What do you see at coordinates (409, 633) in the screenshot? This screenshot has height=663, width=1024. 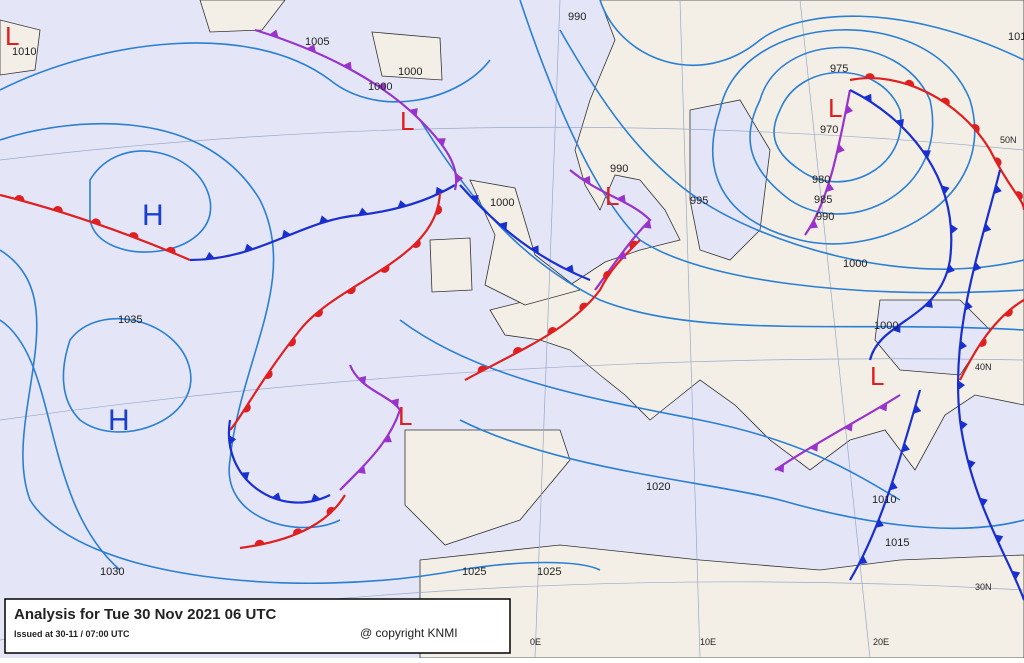 I see `caption-copyright: @ copyright KNMI` at bounding box center [409, 633].